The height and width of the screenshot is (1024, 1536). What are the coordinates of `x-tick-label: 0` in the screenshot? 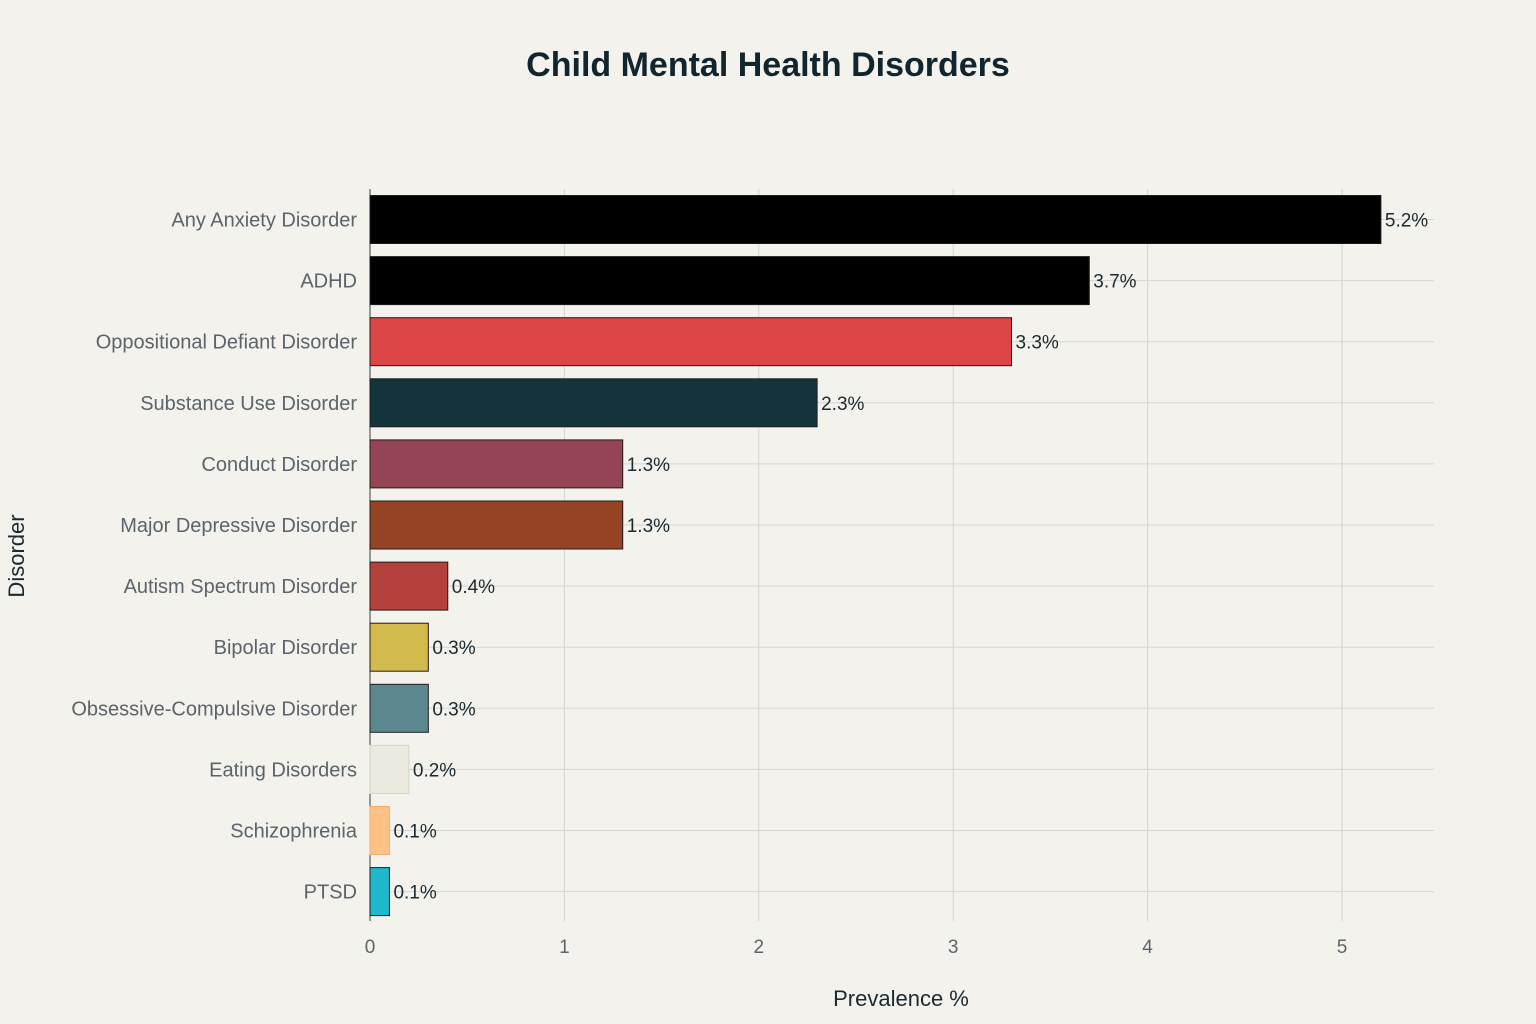 It's located at (370, 947).